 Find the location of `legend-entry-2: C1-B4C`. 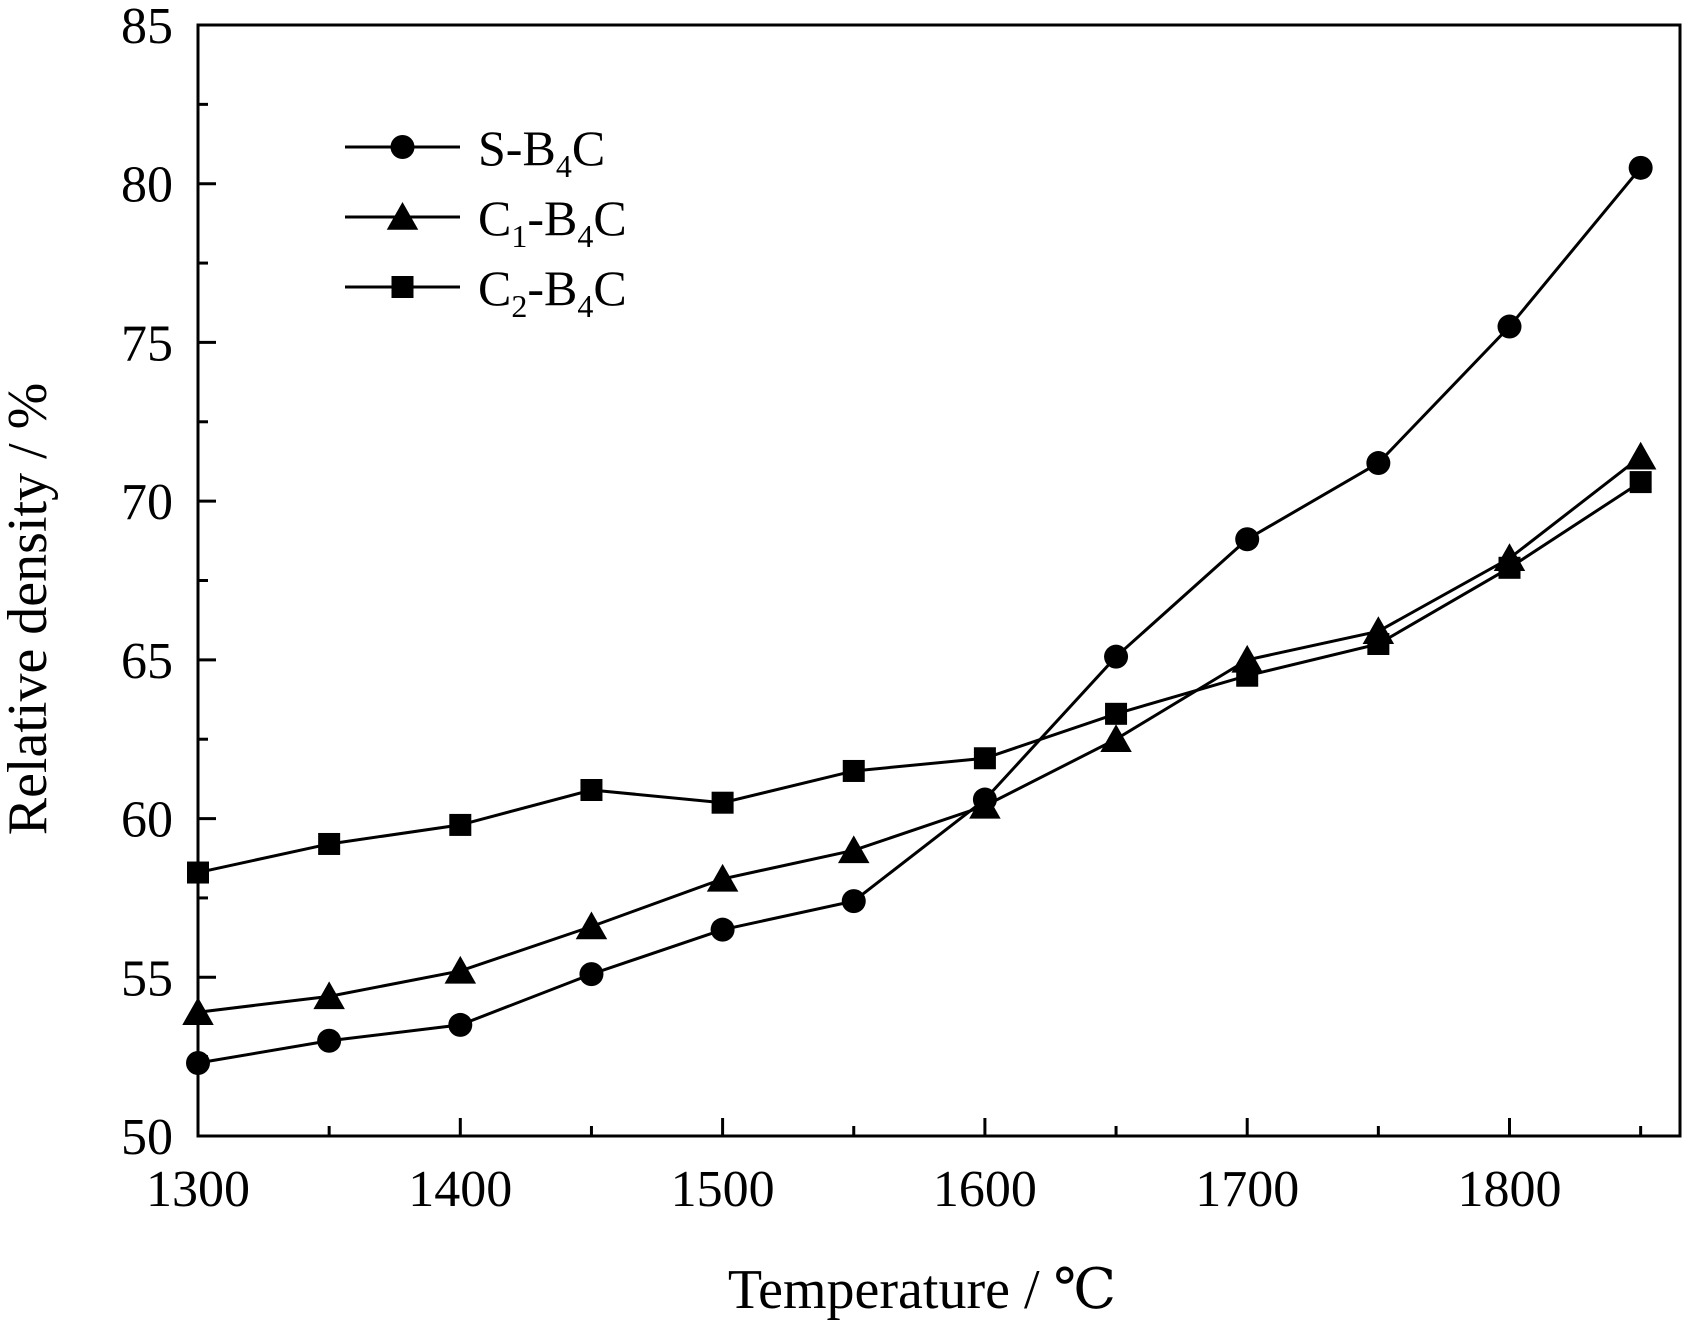

legend-entry-2: C1-B4C is located at coordinates (486, 222).